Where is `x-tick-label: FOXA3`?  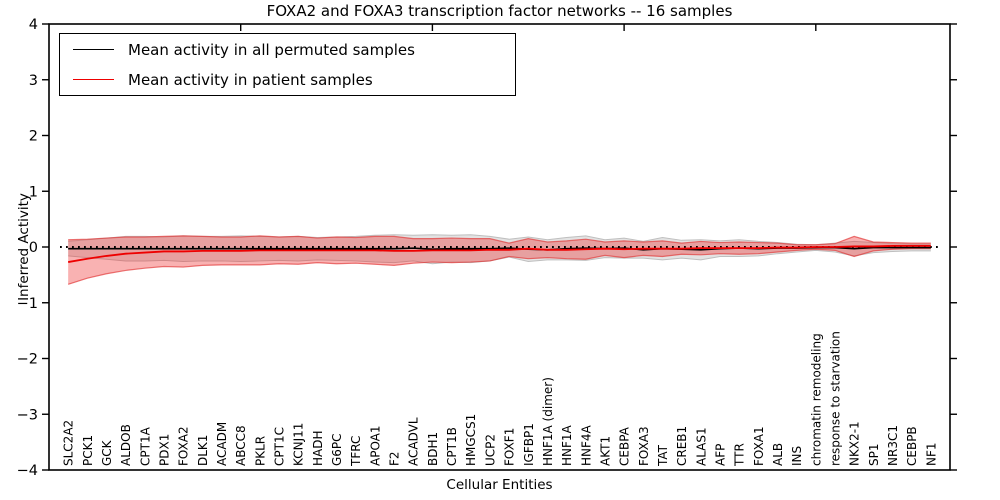
x-tick-label: FOXA3 is located at coordinates (644, 446).